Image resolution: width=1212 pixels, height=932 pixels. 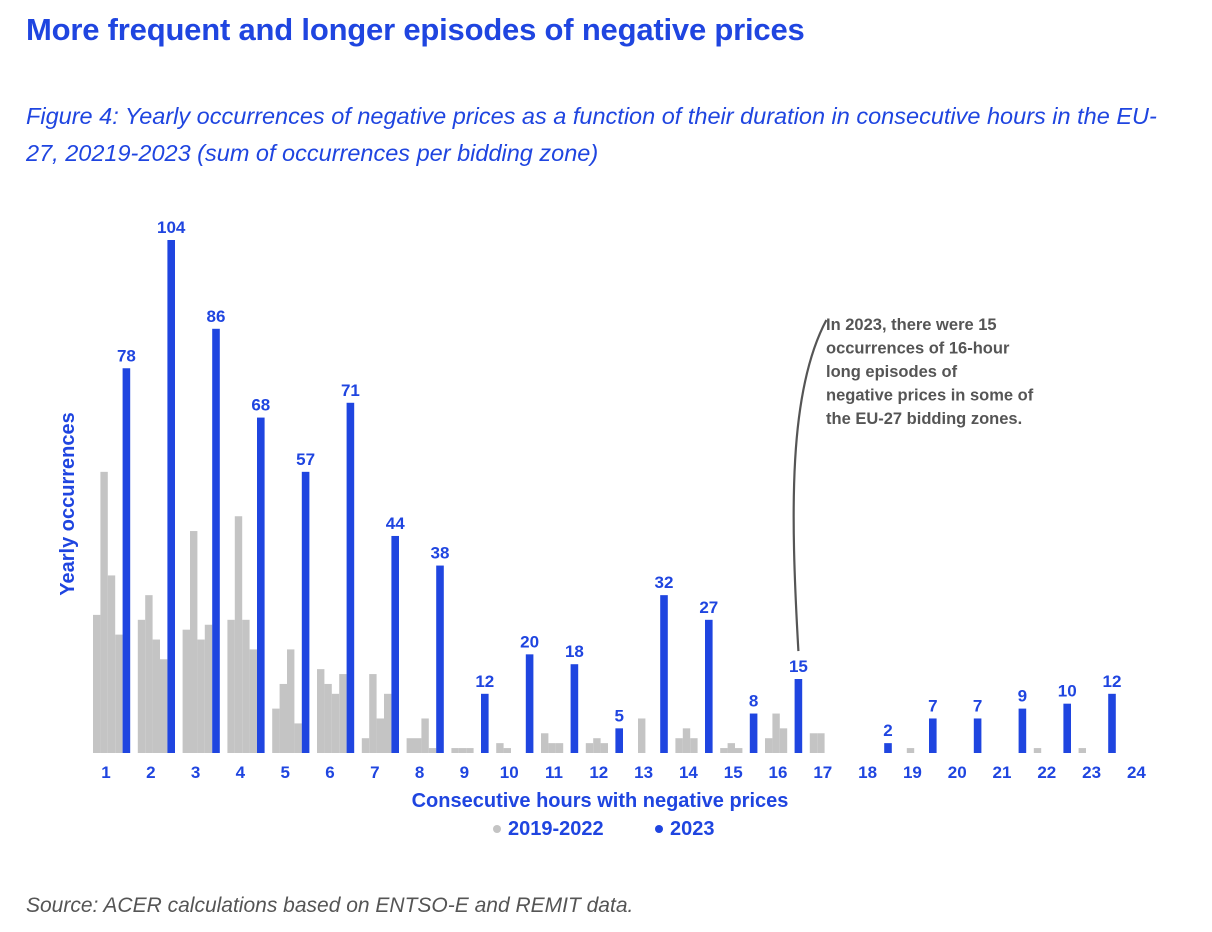 What do you see at coordinates (918, 349) in the screenshot?
I see `annotation-line-2: occurrences of 16-hour` at bounding box center [918, 349].